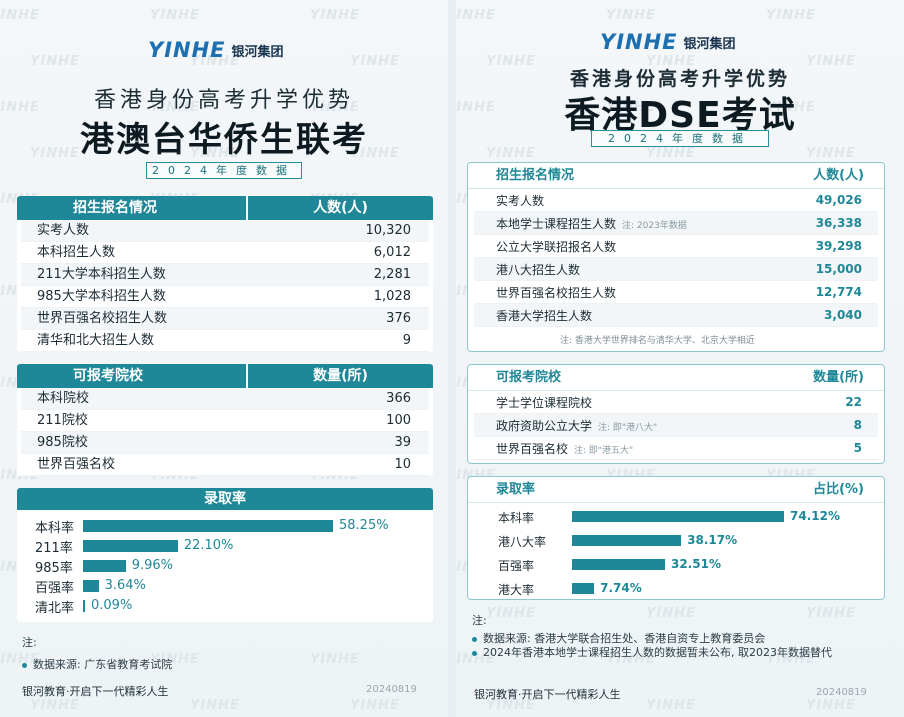 The width and height of the screenshot is (904, 717). What do you see at coordinates (676, 425) in the screenshot?
I see `school-row: 政府资助公立大学 注: 即"港八大" 8` at bounding box center [676, 425].